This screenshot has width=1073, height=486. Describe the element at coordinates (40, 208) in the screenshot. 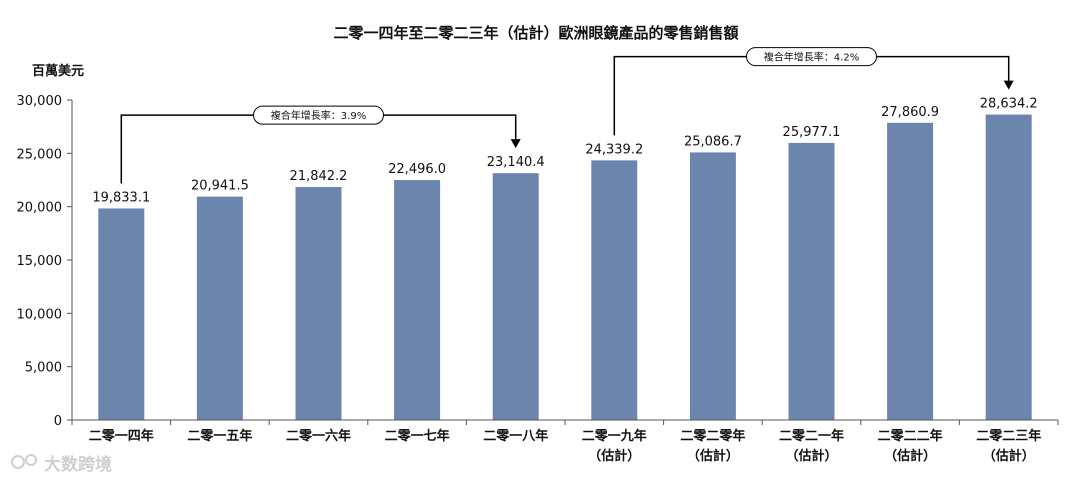

I see `y-tick-label: 20,000` at that location.